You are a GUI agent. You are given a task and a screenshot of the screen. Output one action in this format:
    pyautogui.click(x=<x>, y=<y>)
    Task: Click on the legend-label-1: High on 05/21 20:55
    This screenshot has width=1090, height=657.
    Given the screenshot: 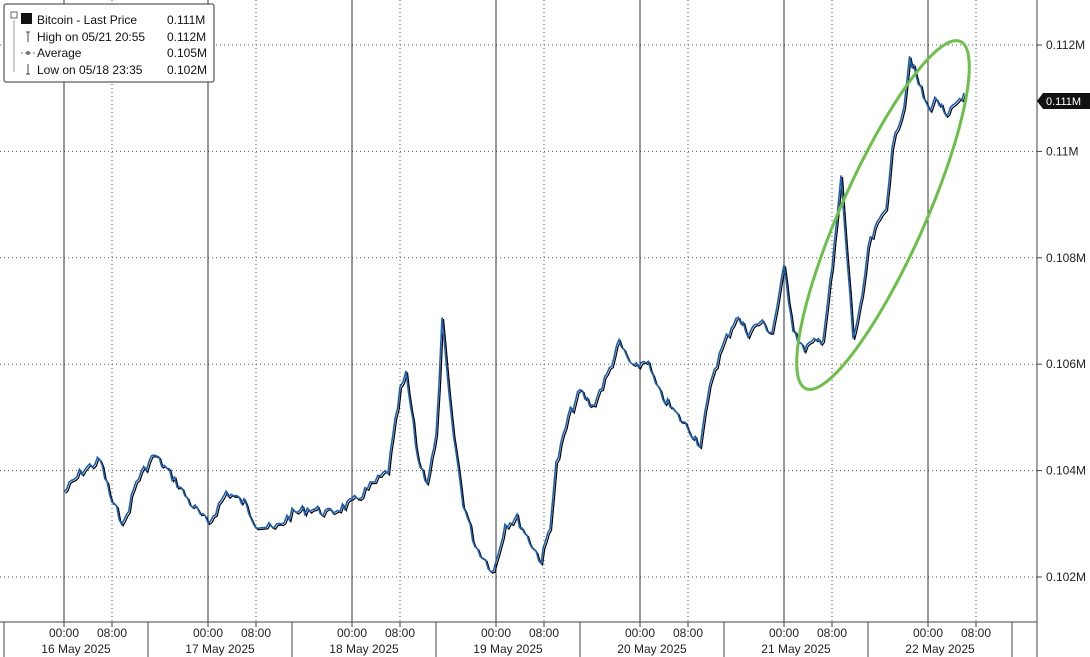 What is the action you would take?
    pyautogui.click(x=91, y=37)
    